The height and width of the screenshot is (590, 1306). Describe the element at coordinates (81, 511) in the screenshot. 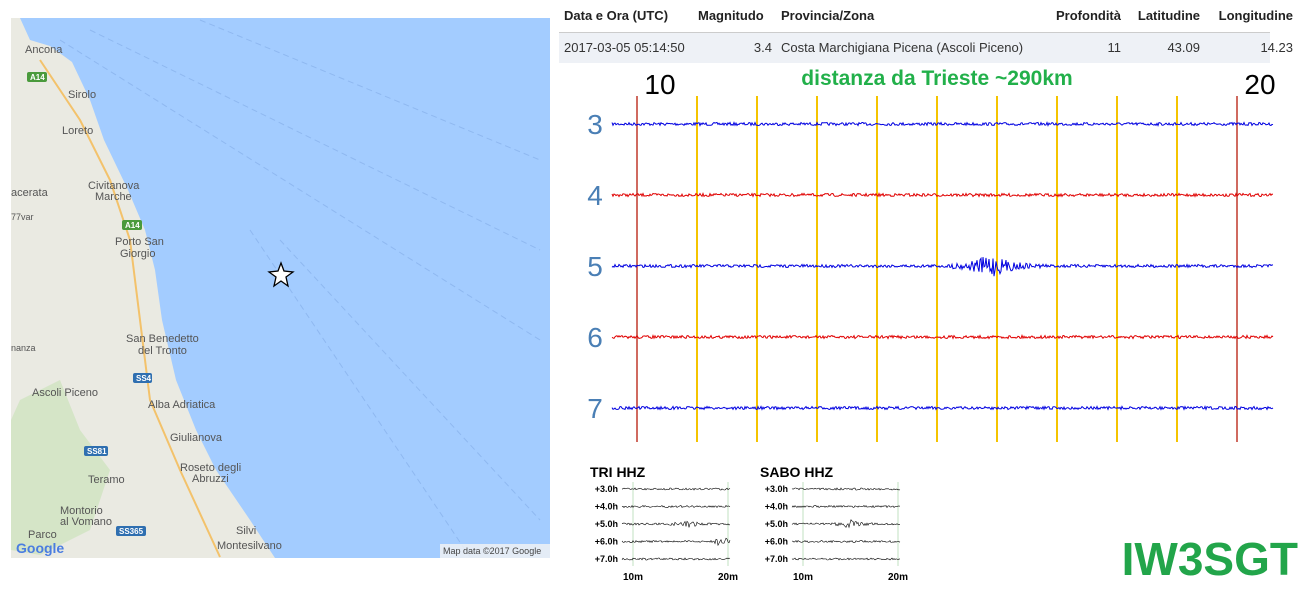

I see `place-label: Montorio` at that location.